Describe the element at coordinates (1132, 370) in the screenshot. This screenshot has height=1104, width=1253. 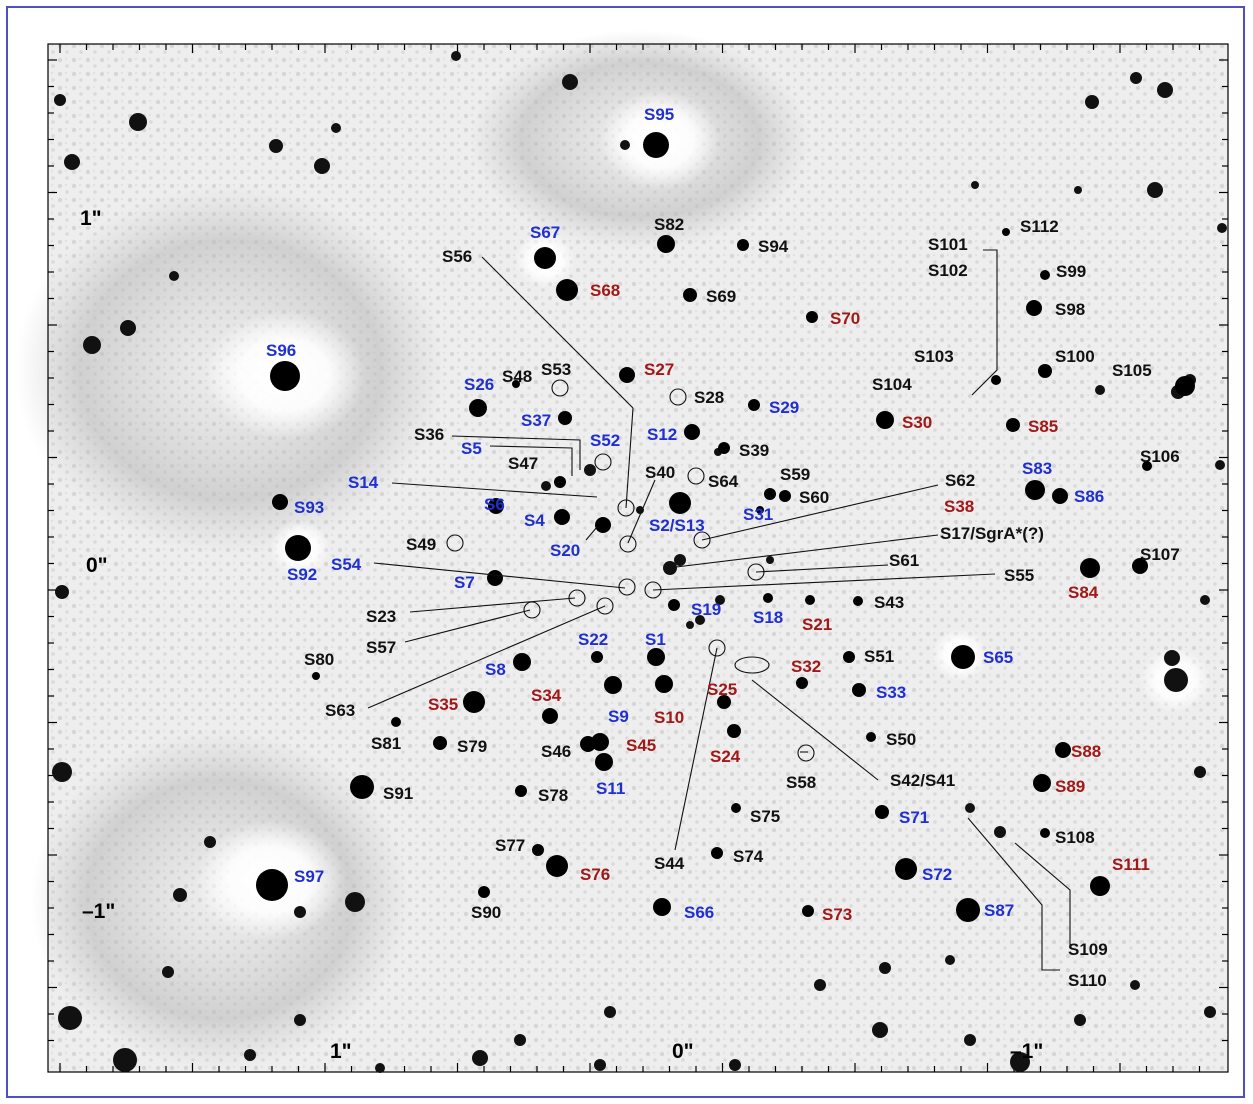
I see `star-label-s105: S105` at that location.